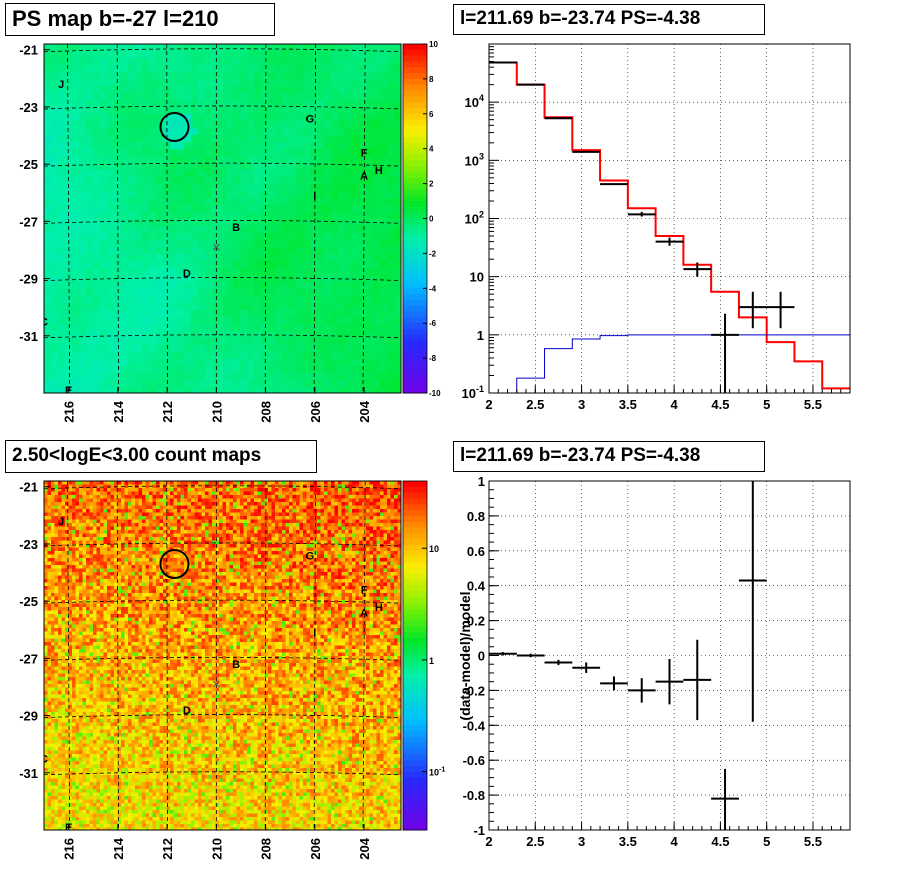  I want to click on count-map-lon-tick-label: 210, so click(216, 849).